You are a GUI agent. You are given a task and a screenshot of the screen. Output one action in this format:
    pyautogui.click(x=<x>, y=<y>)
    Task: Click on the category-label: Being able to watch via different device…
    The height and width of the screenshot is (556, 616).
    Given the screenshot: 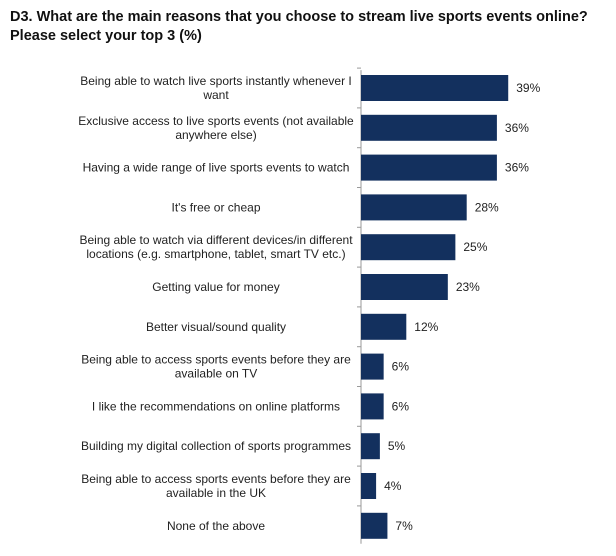 What is the action you would take?
    pyautogui.click(x=216, y=247)
    